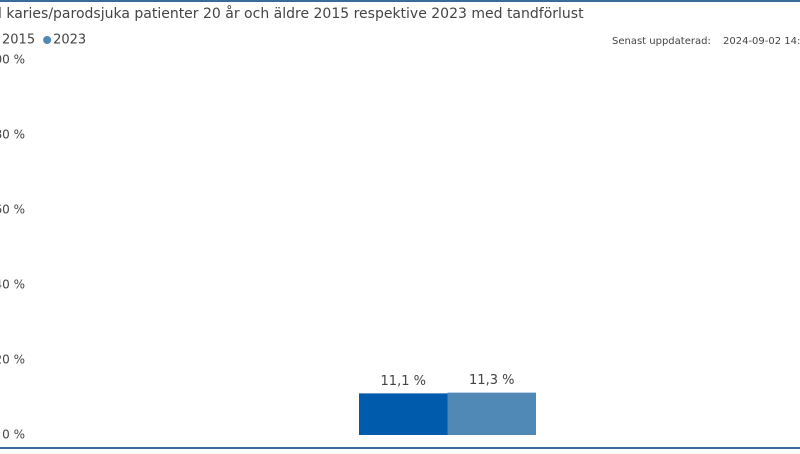  What do you see at coordinates (661, 41) in the screenshot?
I see `updated-label: Senast uppdaterad:` at bounding box center [661, 41].